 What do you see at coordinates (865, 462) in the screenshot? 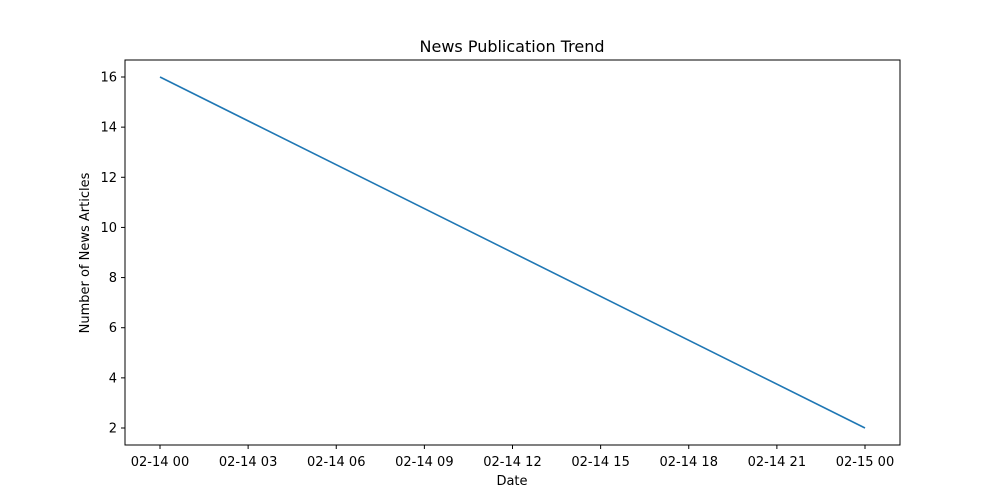
I see `x-tick-label: 02-15 00` at bounding box center [865, 462].